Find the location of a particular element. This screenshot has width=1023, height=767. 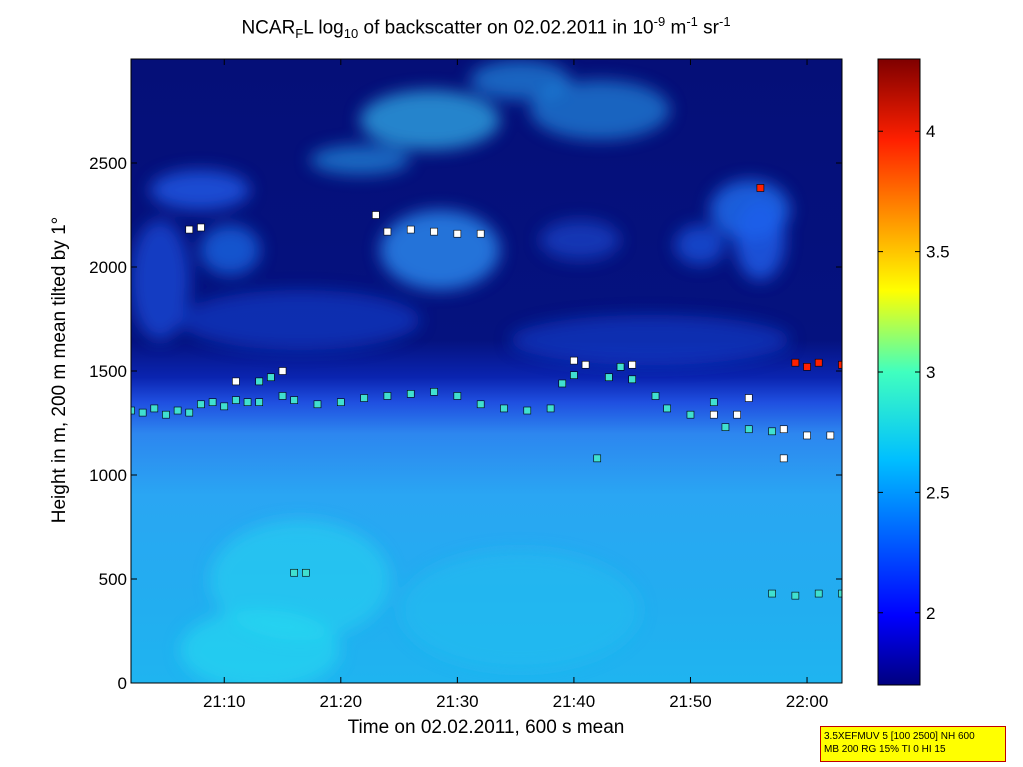

info-line-2: MB 200 RG 15% TI 0 HI 15 is located at coordinates (885, 749).